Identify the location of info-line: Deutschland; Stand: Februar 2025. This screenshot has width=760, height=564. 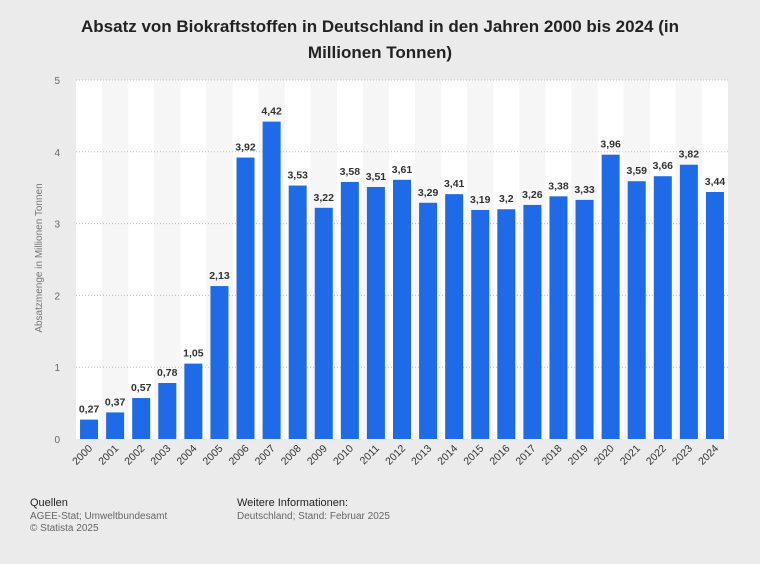
(313, 516).